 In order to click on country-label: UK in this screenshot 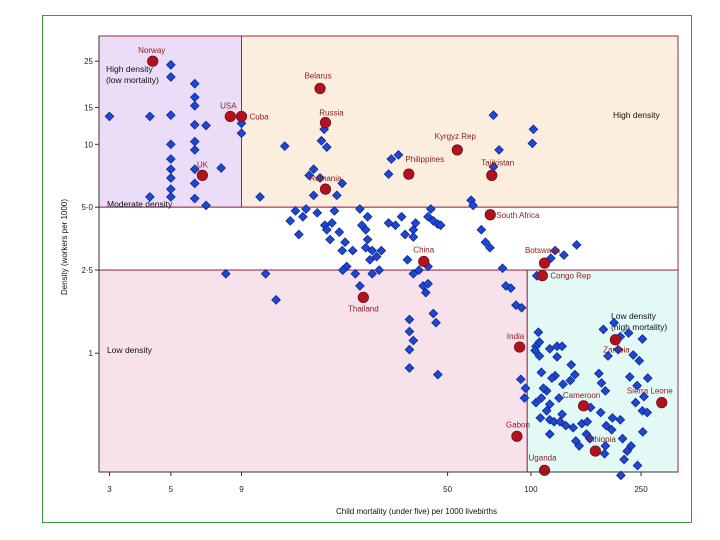, I will do `click(203, 164)`.